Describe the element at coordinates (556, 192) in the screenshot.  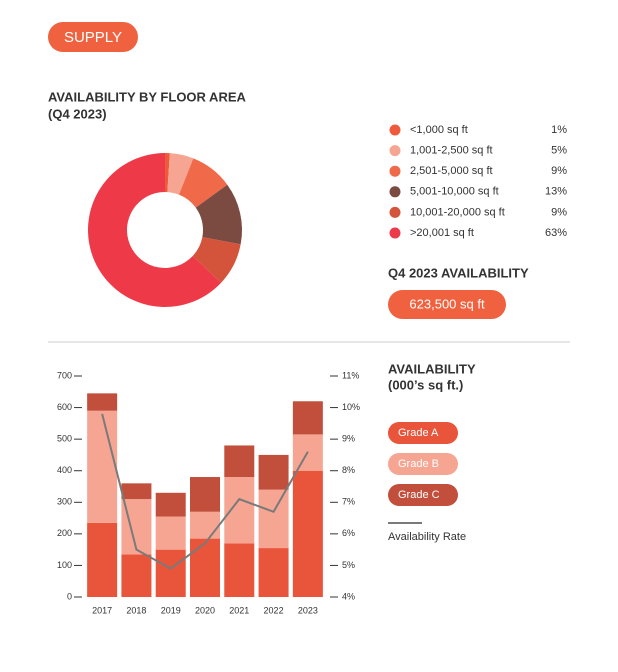
I see `value-label: 13%` at that location.